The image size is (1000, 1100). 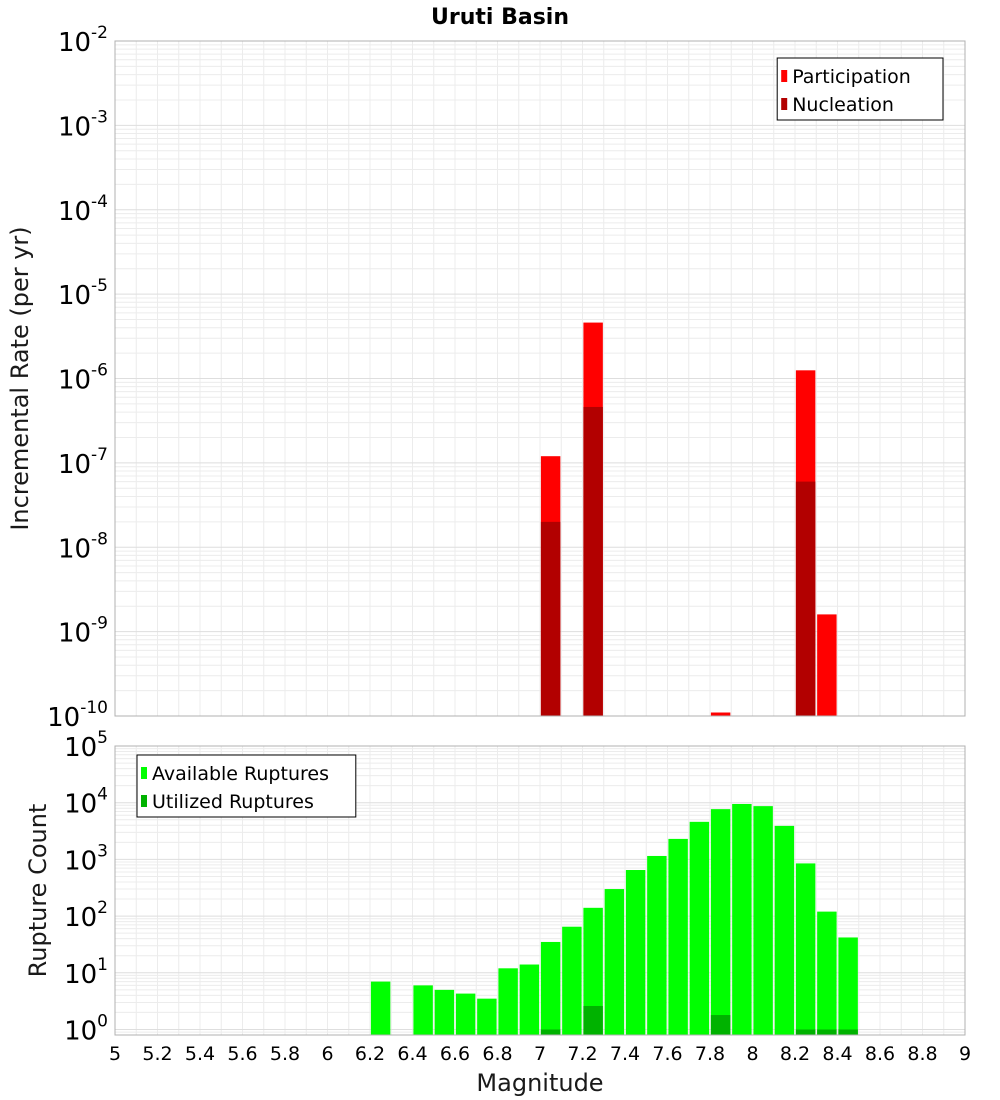 I want to click on y-tick-label: 10⁻², so click(x=83, y=40).